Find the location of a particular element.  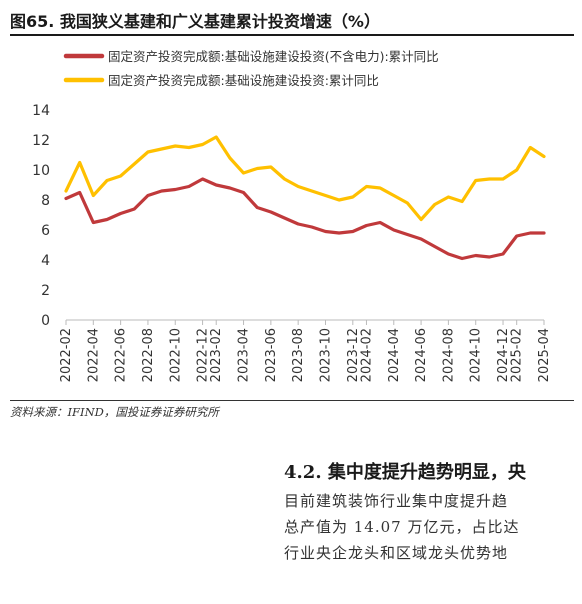

x-tick-label: 2025-04 is located at coordinates (544, 355).